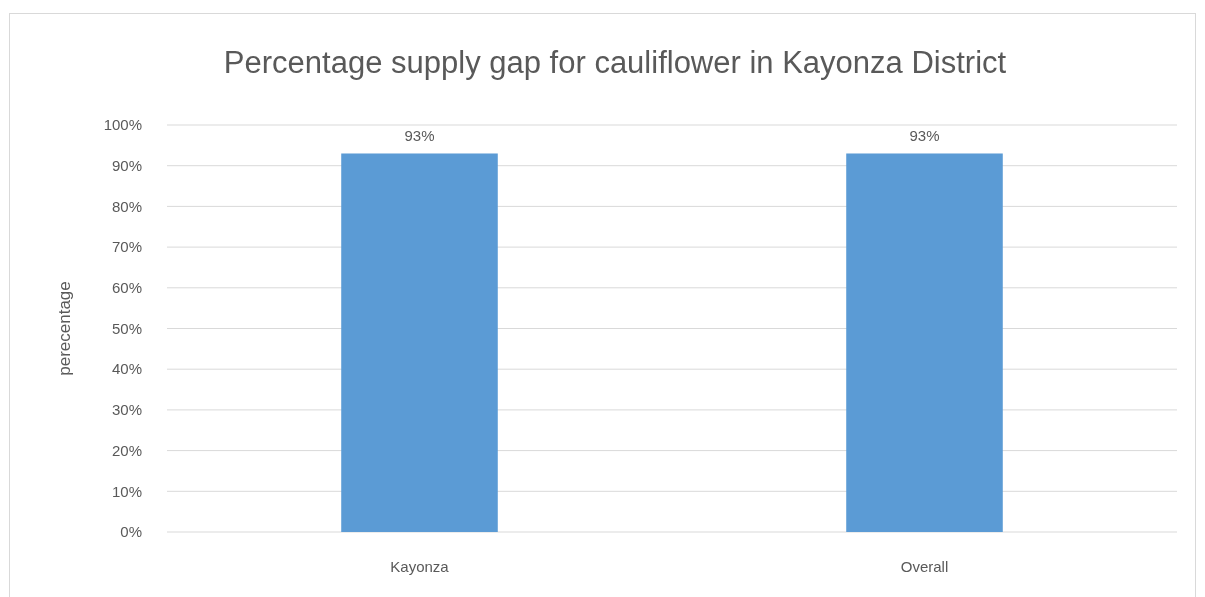 The image size is (1205, 597). What do you see at coordinates (924, 566) in the screenshot?
I see `x-tick-label: Overall` at bounding box center [924, 566].